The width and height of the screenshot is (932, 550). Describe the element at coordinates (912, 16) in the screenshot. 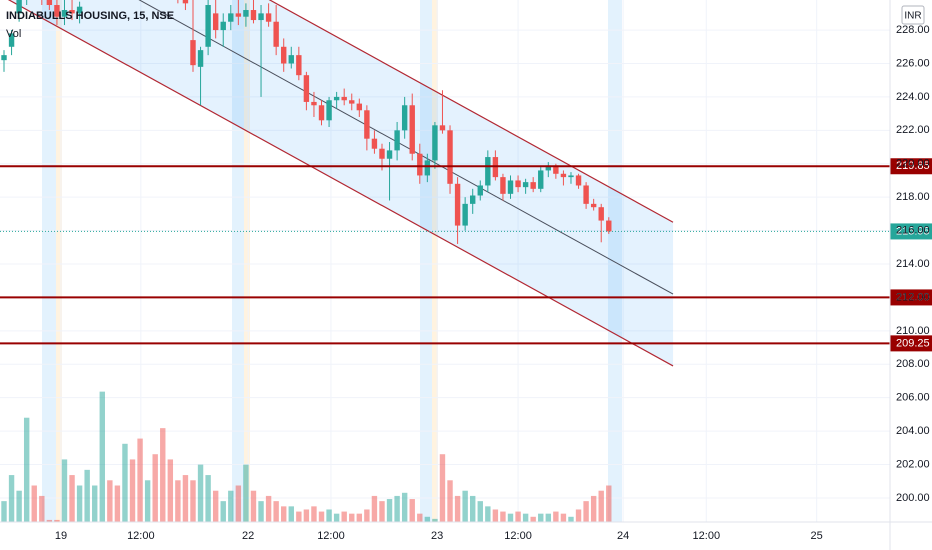

I see `currency: INR` at that location.